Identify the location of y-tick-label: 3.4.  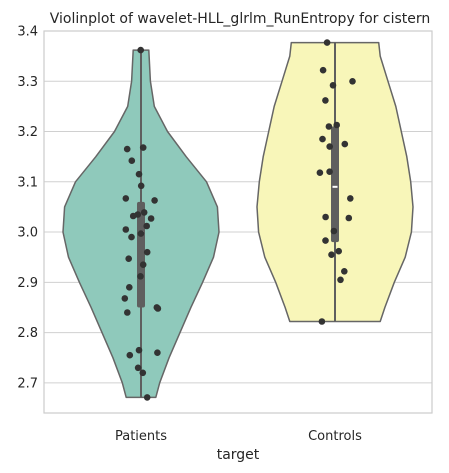
(27, 32).